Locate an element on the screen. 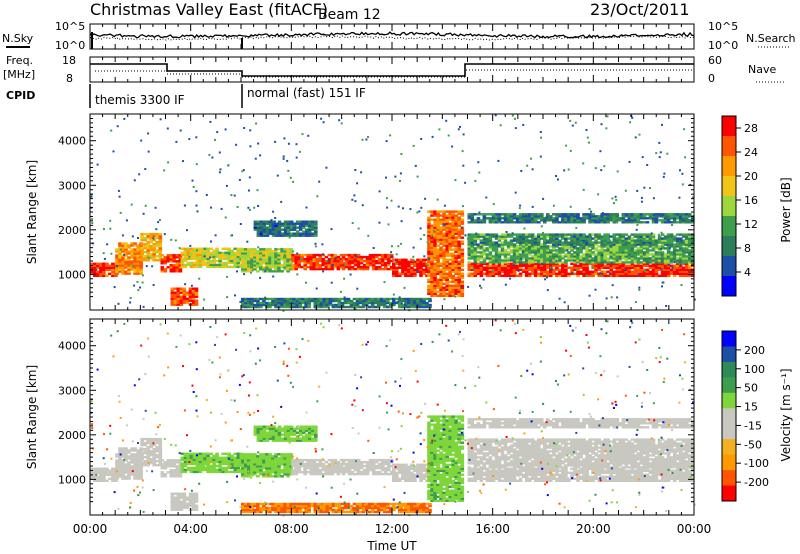  y-tick-label: 4000 is located at coordinates (72, 141).